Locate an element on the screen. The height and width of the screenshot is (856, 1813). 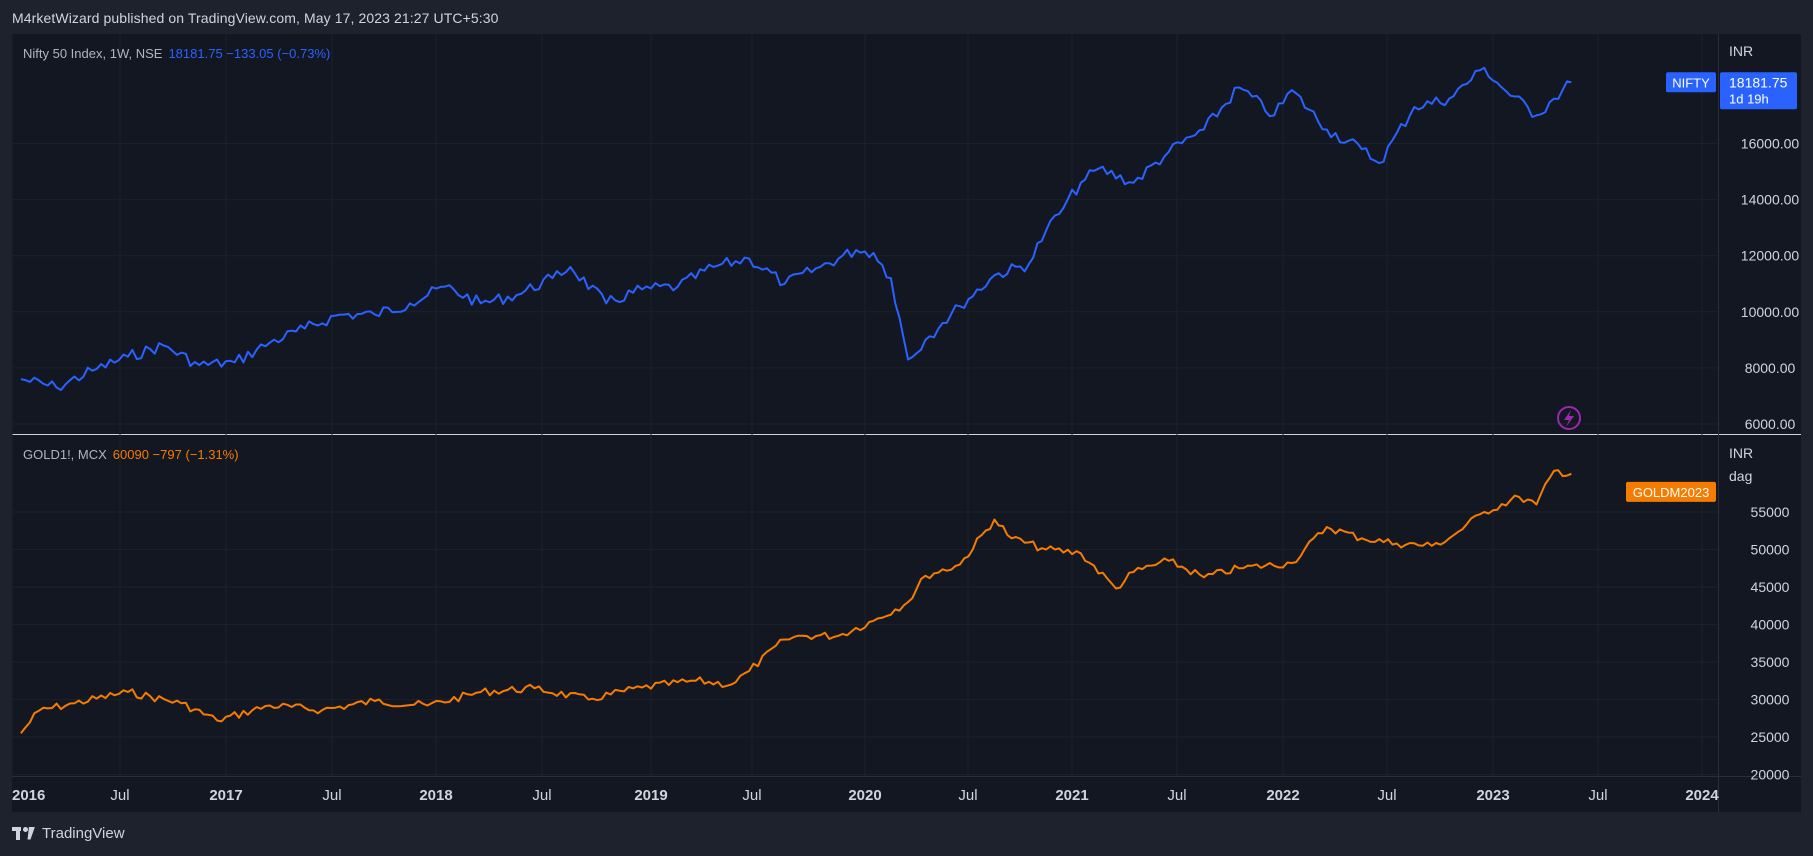
x-tick-label: 2016 is located at coordinates (28, 795).